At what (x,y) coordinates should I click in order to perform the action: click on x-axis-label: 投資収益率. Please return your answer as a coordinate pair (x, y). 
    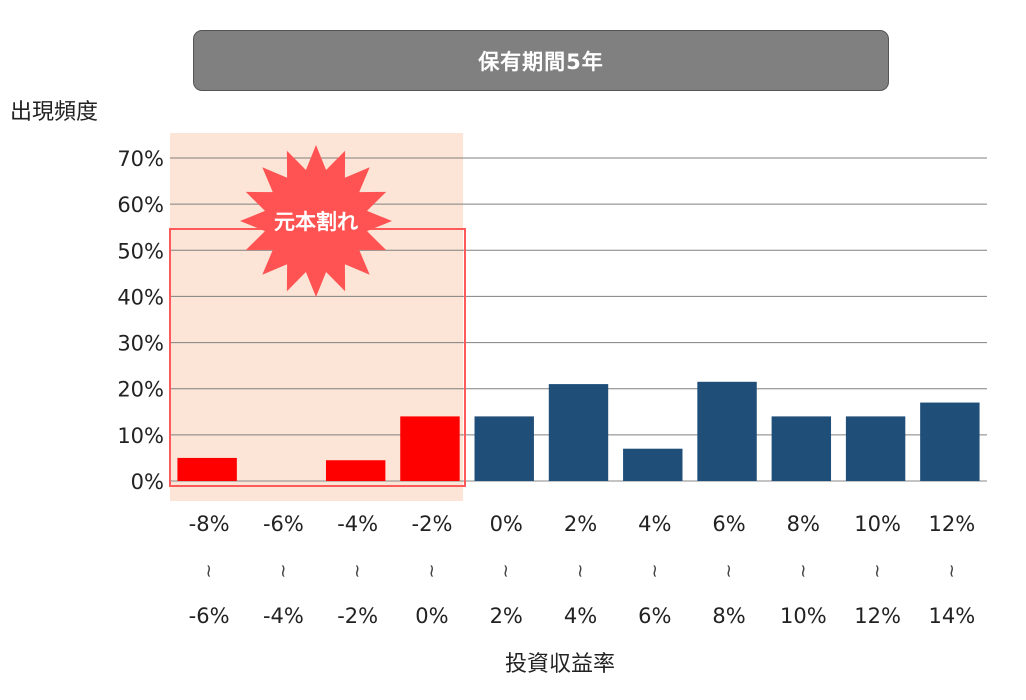
    Looking at the image, I should click on (560, 664).